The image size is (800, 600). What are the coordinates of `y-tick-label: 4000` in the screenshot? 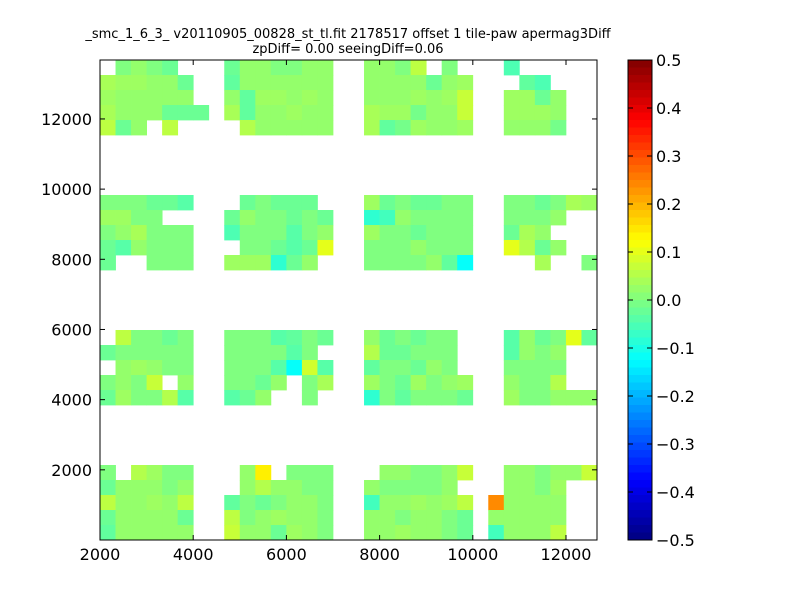 It's located at (71, 400).